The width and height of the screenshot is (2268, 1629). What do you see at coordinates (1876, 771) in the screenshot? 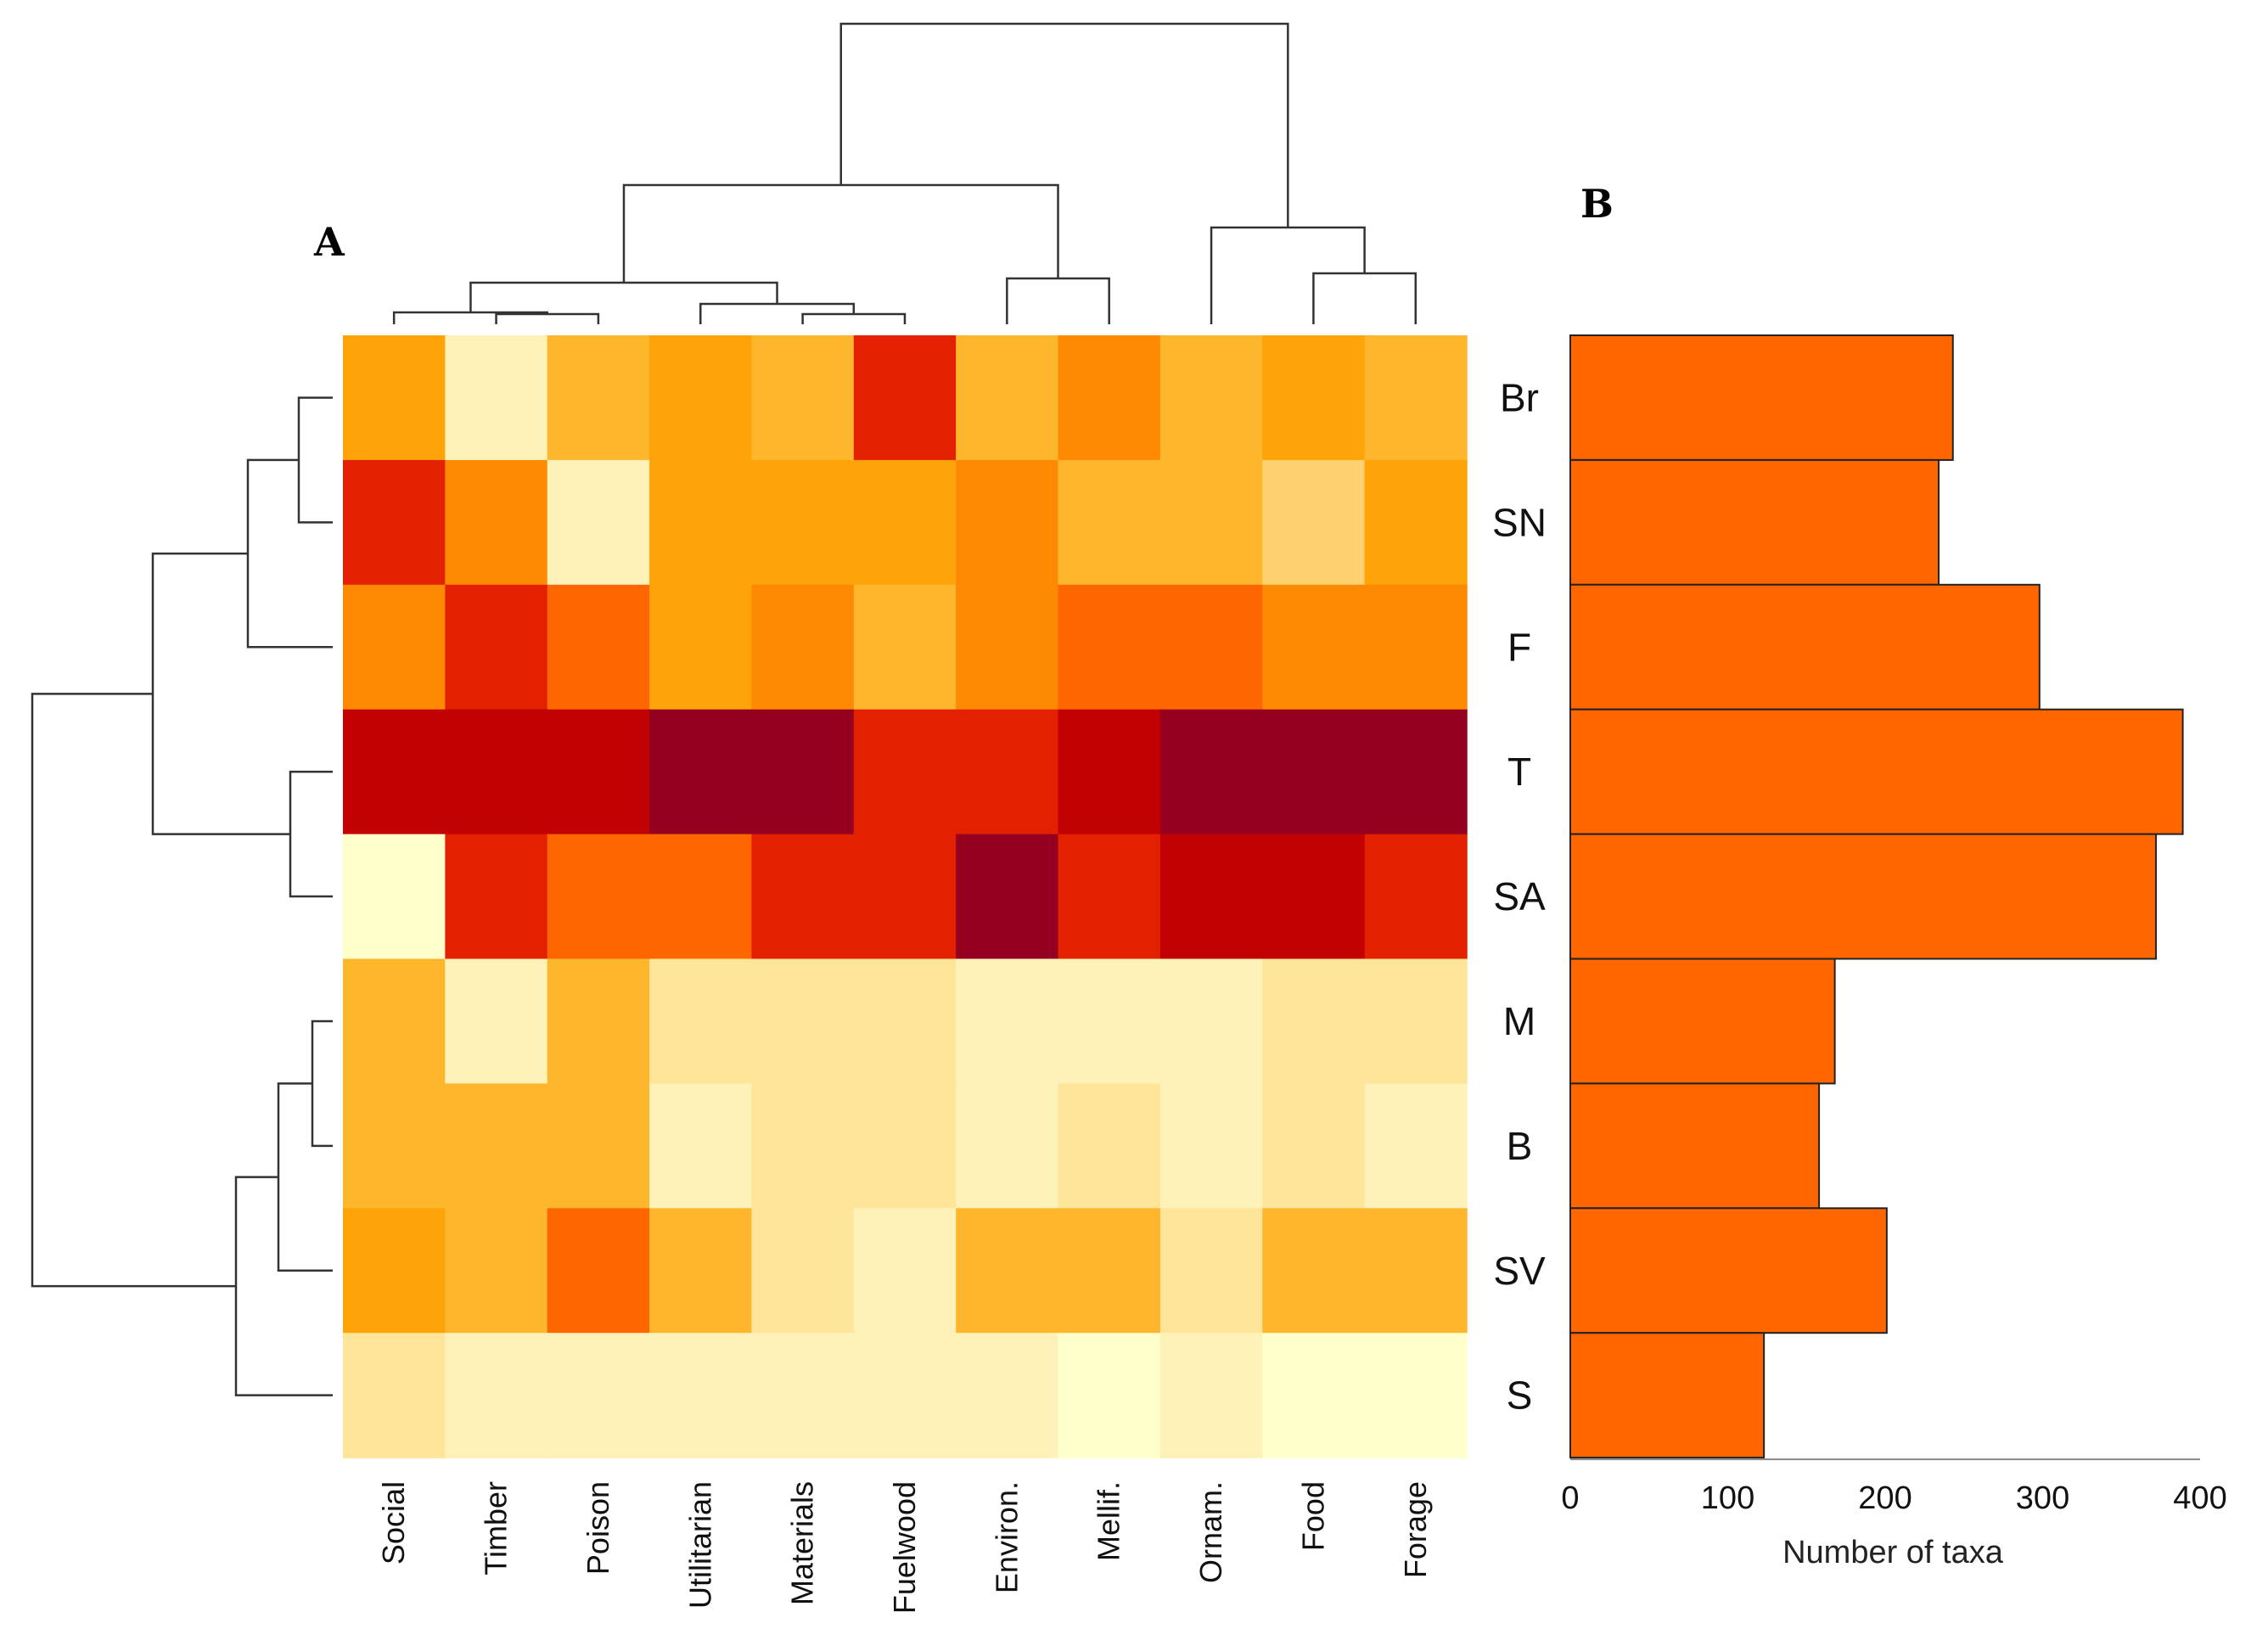
I see `bar-T` at bounding box center [1876, 771].